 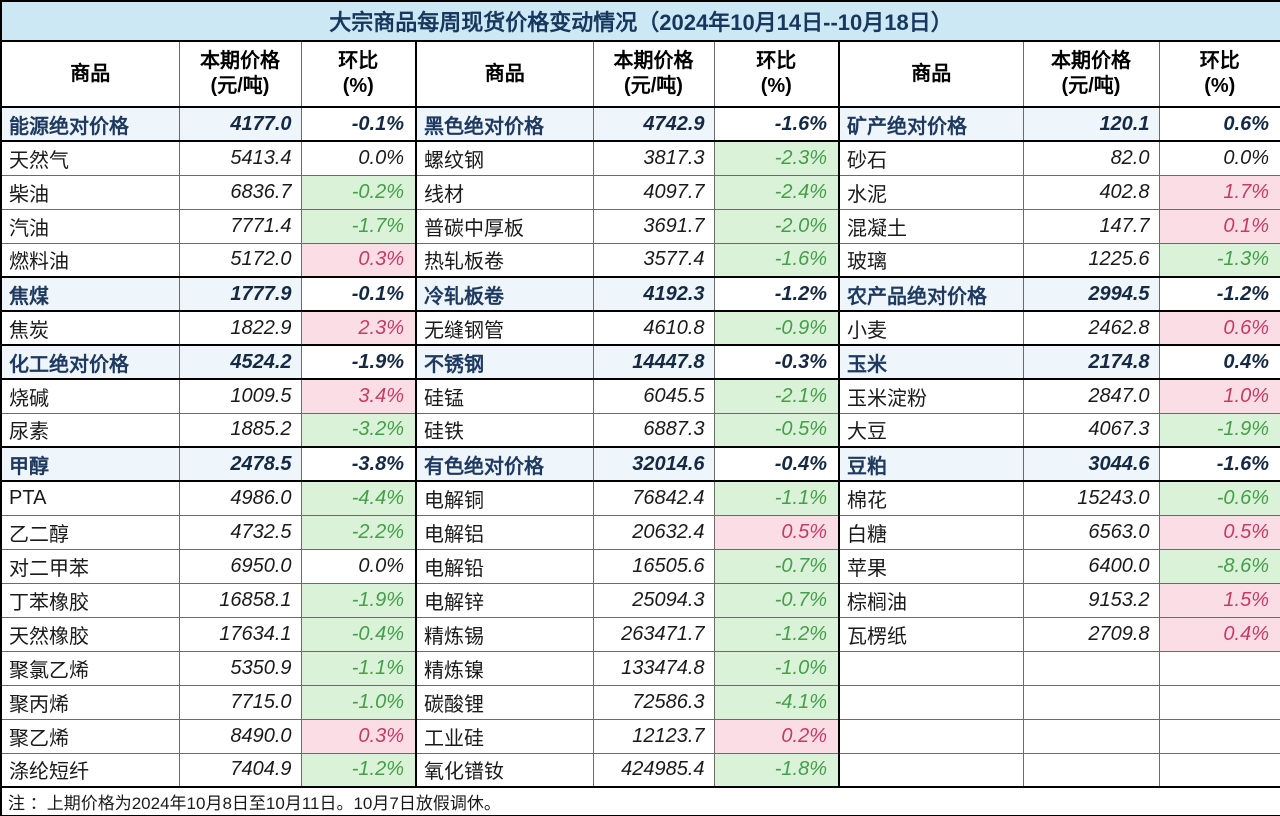 What do you see at coordinates (90, 73) in the screenshot?
I see `header-commodity-label: 商品` at bounding box center [90, 73].